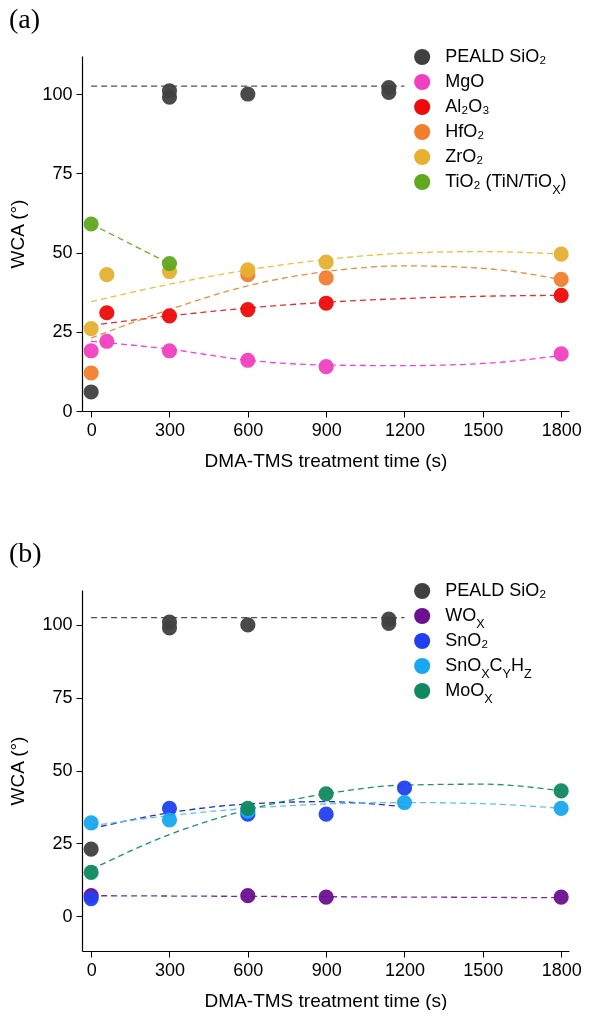 This screenshot has height=1032, width=611. What do you see at coordinates (467, 640) in the screenshot?
I see `legend-label: SnO₂` at bounding box center [467, 640].